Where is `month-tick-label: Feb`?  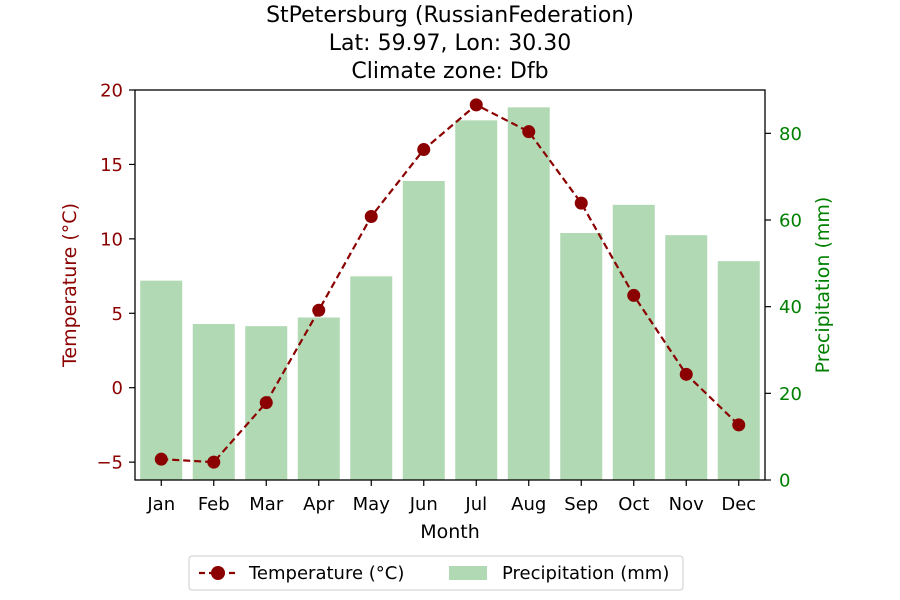 month-tick-label: Feb is located at coordinates (214, 504).